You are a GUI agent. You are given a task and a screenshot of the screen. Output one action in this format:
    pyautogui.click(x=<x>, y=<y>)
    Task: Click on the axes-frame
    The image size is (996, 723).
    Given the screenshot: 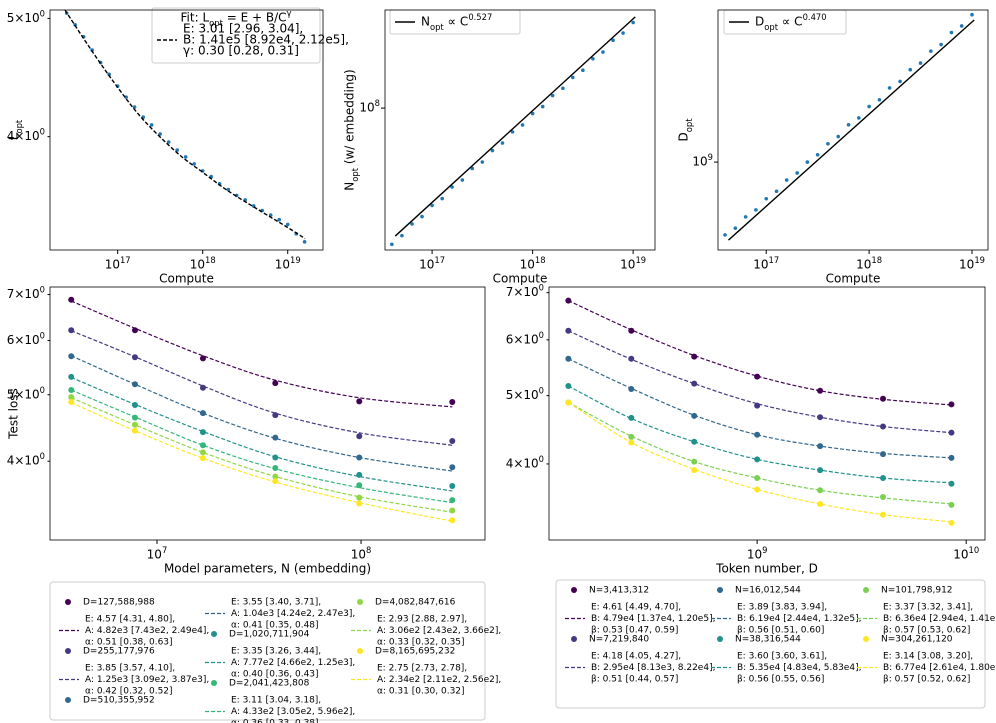 What is the action you would take?
    pyautogui.click(x=853, y=130)
    